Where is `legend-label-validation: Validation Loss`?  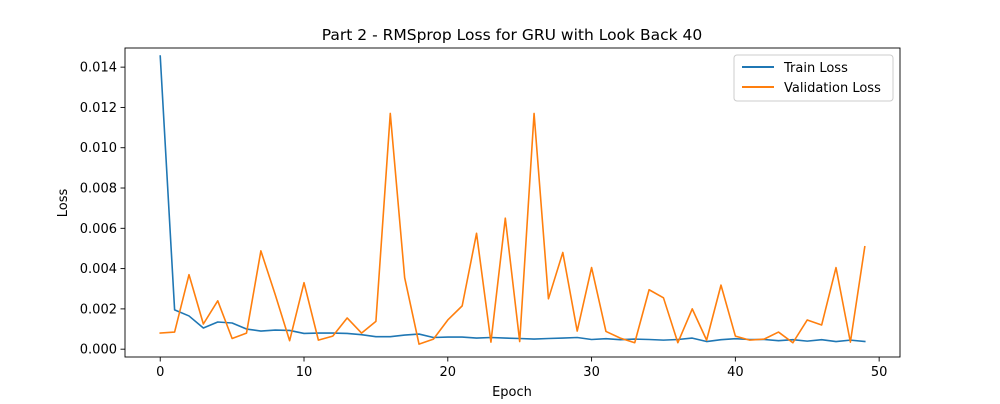
legend-label-validation: Validation Loss is located at coordinates (832, 88).